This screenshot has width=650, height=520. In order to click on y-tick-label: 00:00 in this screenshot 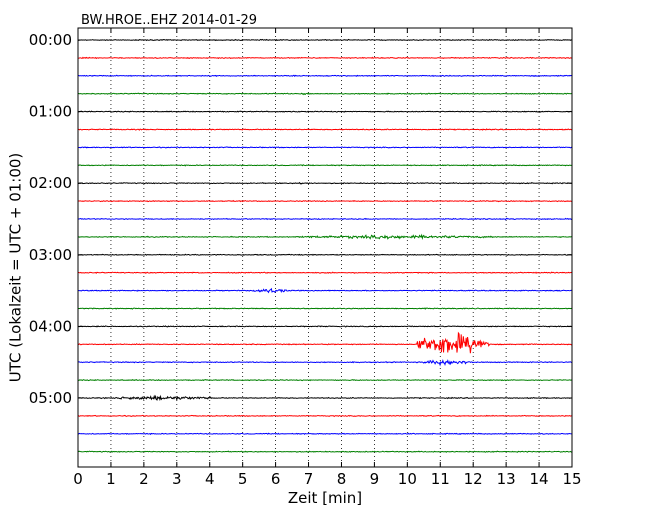, I will do `click(50, 40)`.